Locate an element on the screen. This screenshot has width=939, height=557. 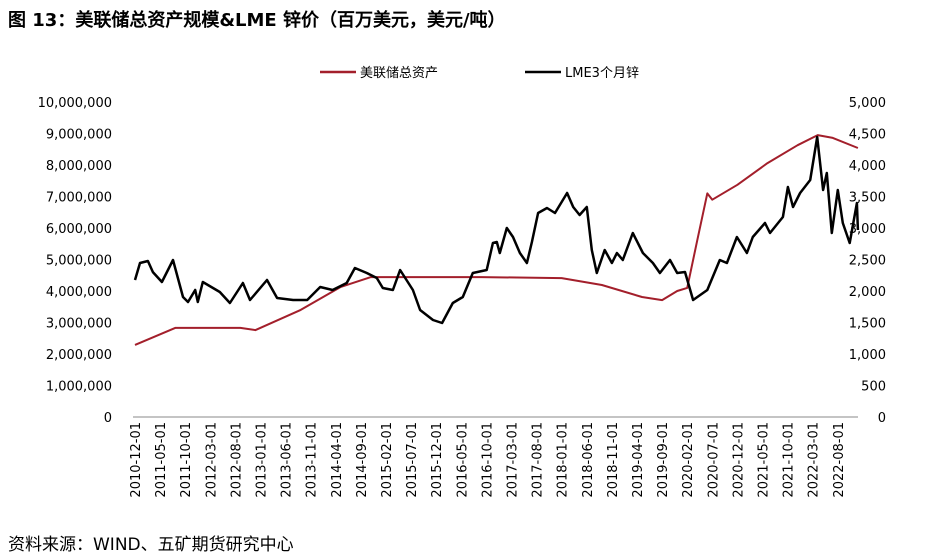
y-right-tick-label: 4,000 is located at coordinates (867, 166).